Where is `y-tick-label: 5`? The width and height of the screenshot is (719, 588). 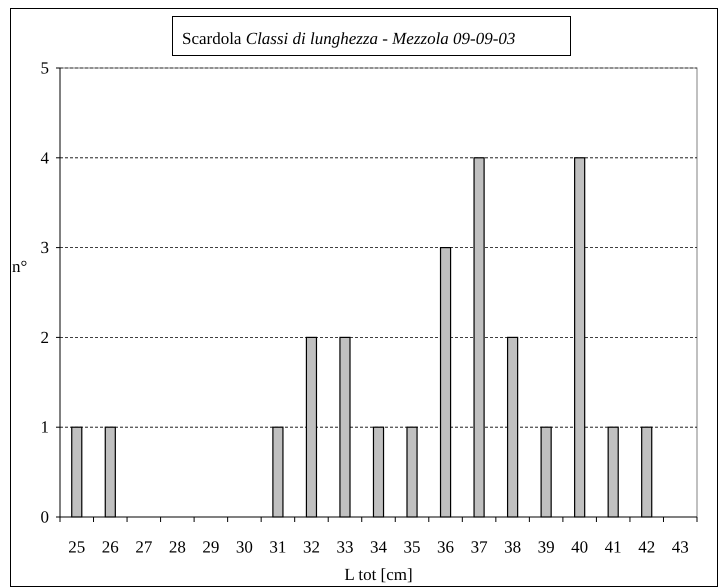
y-tick-label: 5 is located at coordinates (44, 68).